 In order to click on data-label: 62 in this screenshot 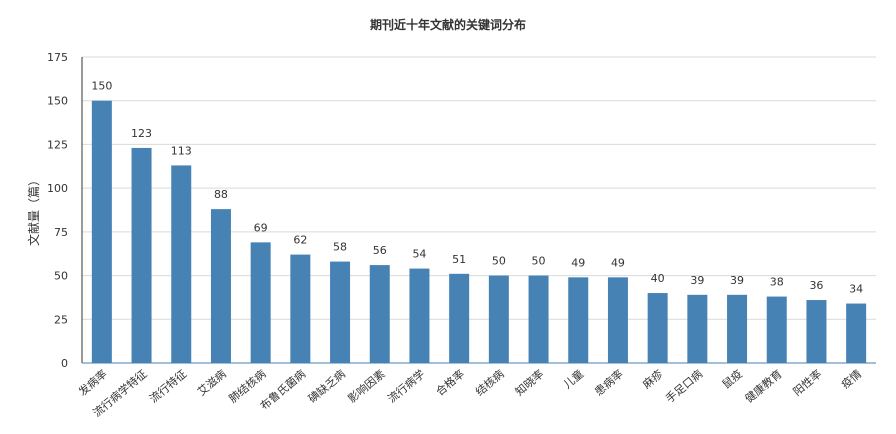, I will do `click(300, 240)`.